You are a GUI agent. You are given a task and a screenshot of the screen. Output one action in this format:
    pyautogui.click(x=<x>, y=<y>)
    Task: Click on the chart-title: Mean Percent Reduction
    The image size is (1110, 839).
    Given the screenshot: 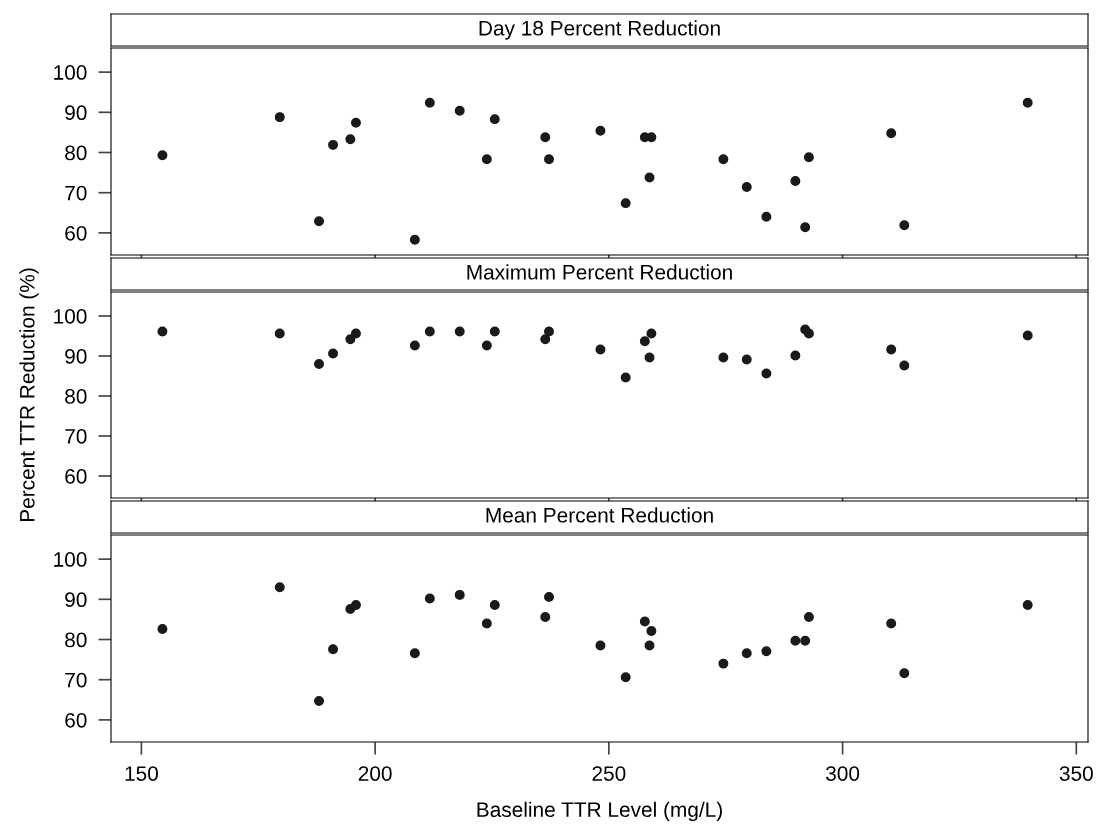 What is the action you would take?
    pyautogui.click(x=599, y=515)
    